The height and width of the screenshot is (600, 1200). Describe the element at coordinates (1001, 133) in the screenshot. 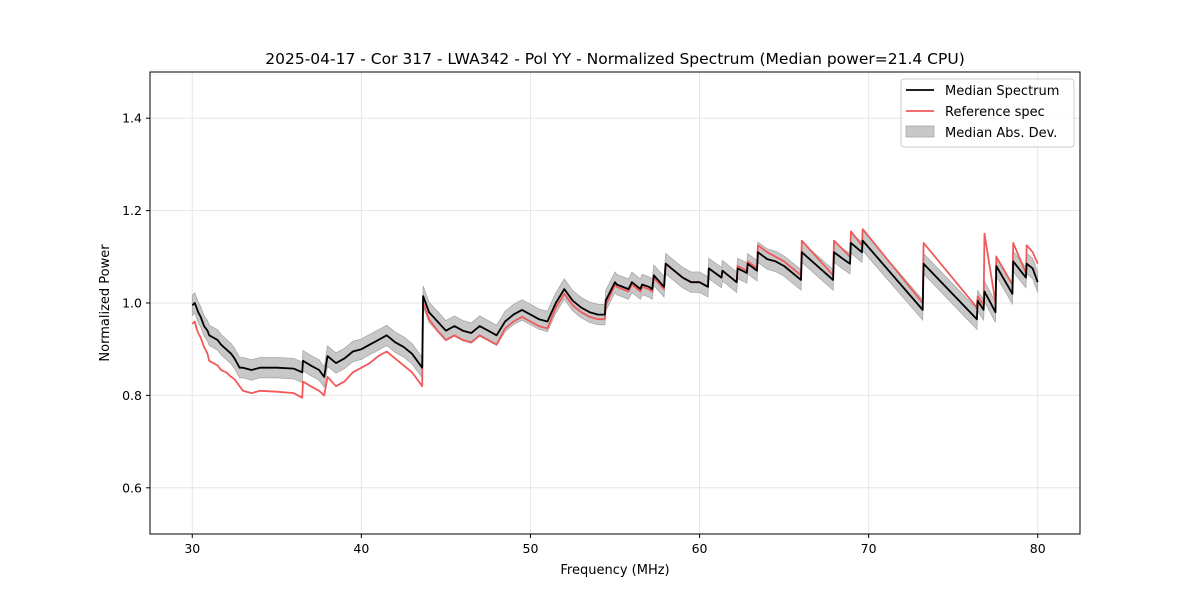

I see `legend-mad-label: Median Abs. Dev.` at that location.